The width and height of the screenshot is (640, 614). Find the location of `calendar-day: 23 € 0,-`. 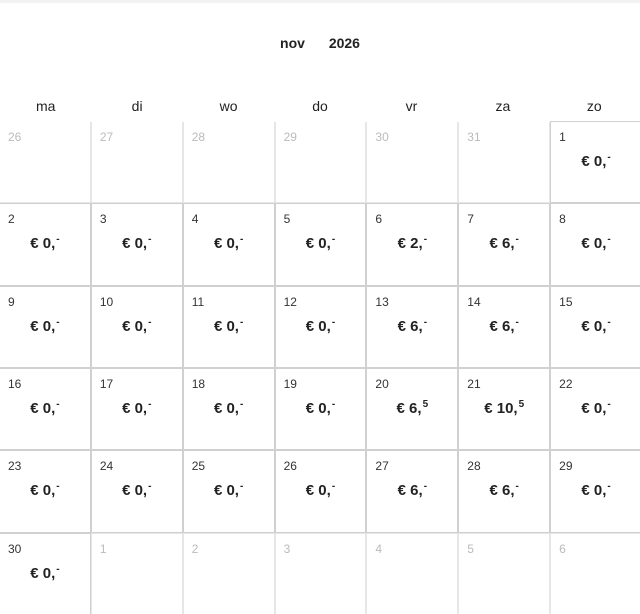

calendar-day: 23 € 0,- is located at coordinates (45, 491).